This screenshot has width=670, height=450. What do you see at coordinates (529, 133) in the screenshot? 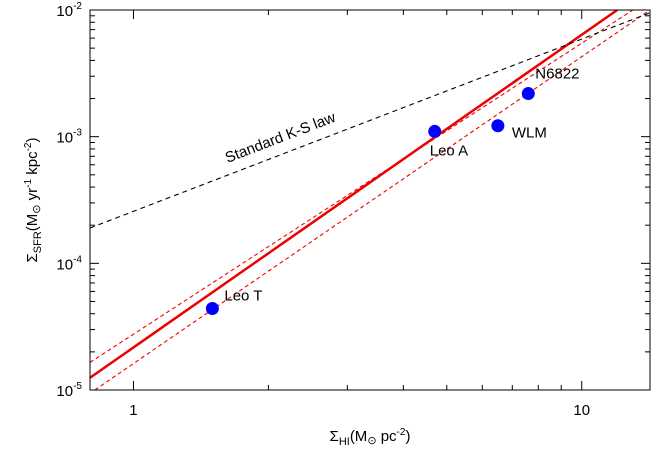
I see `point-label: WLM` at bounding box center [529, 133].